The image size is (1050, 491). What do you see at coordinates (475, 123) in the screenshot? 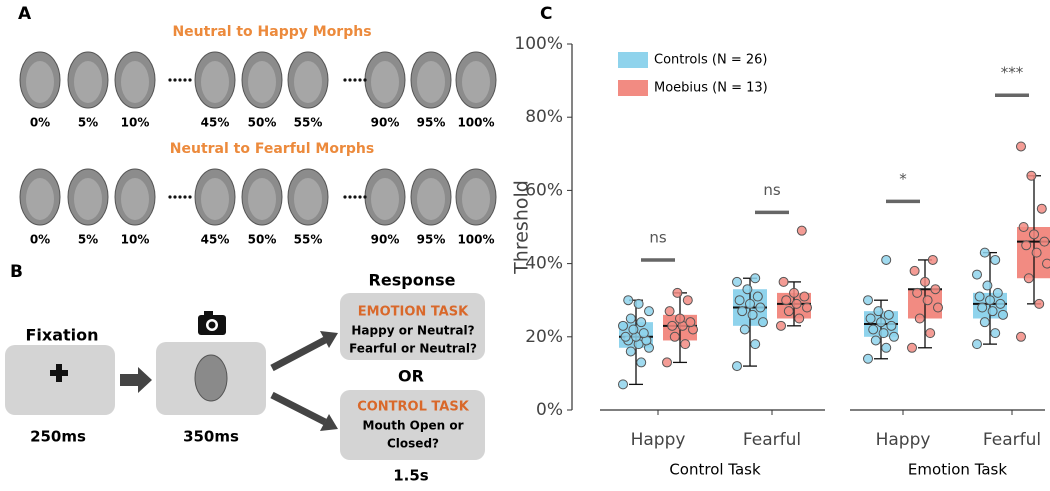
I see `morph-label: 100%` at bounding box center [475, 123].